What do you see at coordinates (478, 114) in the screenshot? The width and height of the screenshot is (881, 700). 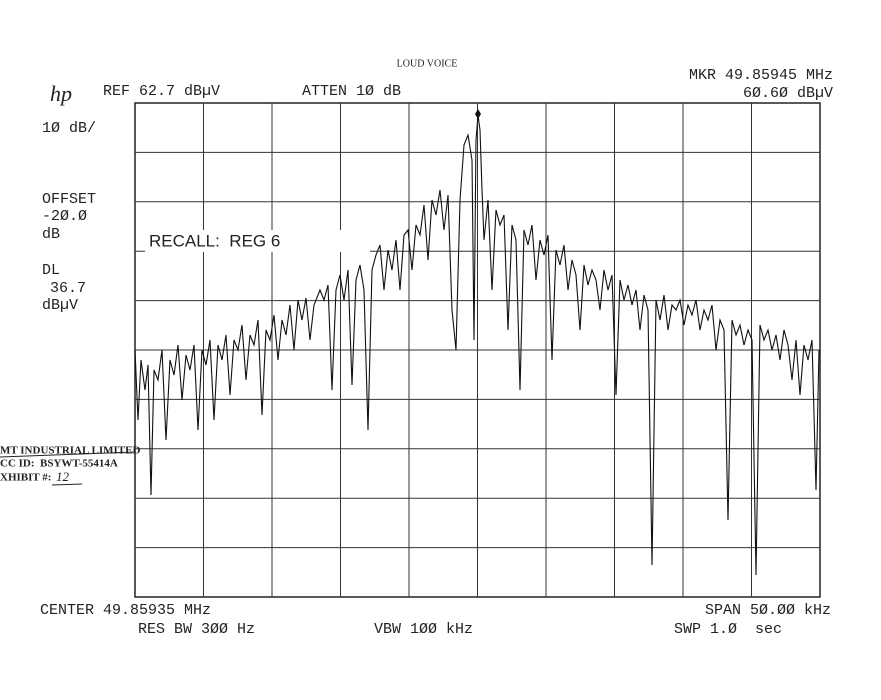 I see `marker` at bounding box center [478, 114].